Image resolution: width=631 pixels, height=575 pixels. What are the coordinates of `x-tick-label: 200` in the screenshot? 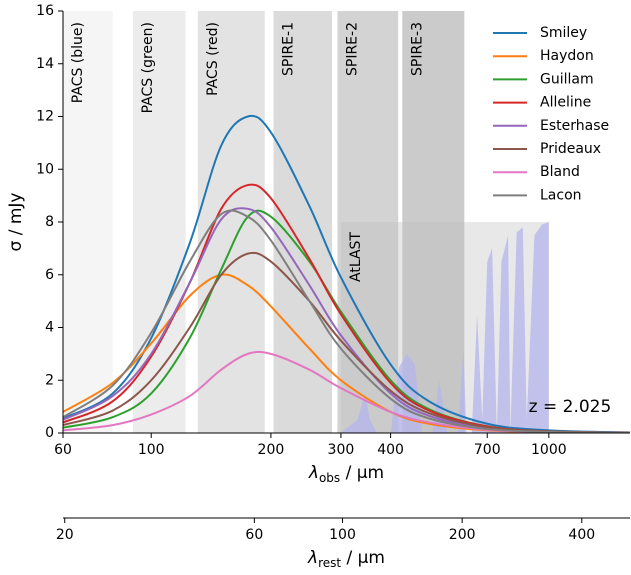 It's located at (271, 450).